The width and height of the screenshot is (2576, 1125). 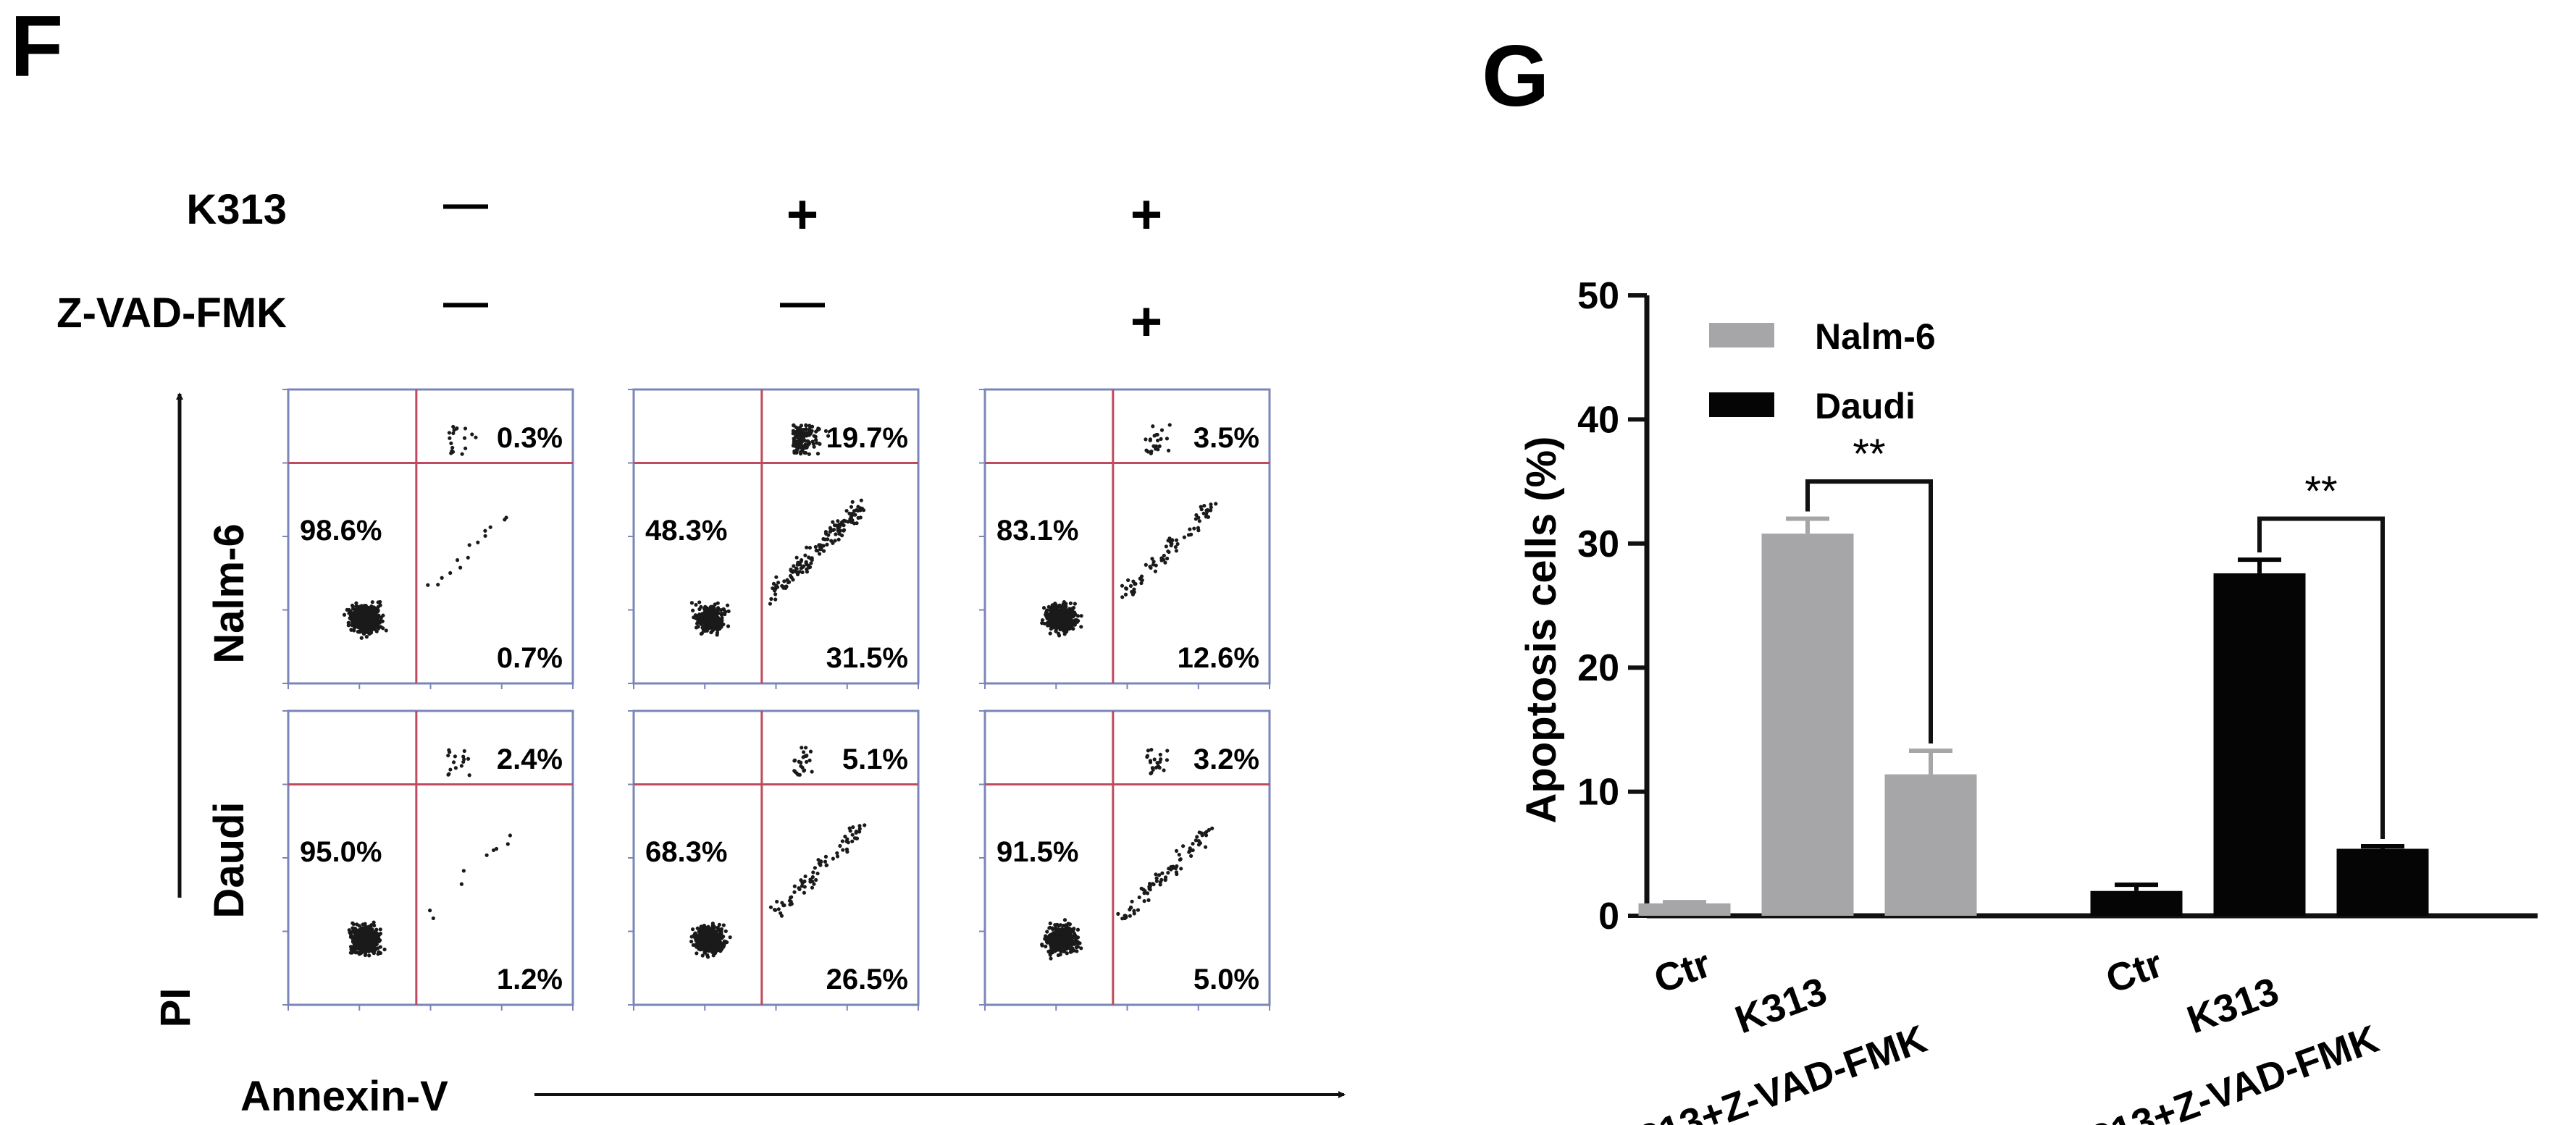 What do you see at coordinates (1869, 611) in the screenshot?
I see `significance-bracket` at bounding box center [1869, 611].